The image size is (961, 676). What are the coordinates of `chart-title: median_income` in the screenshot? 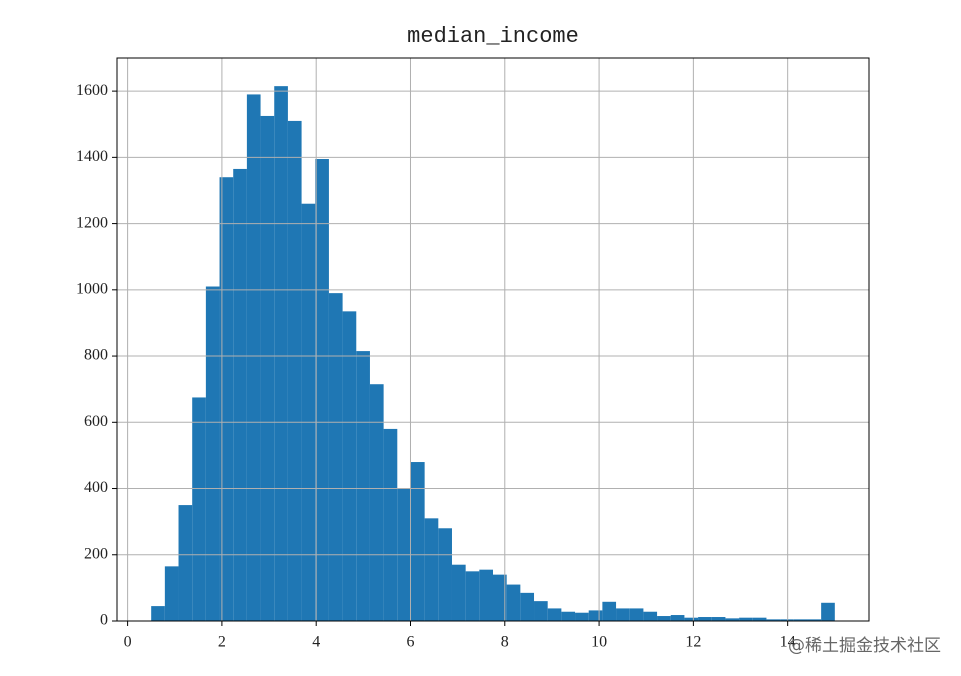 It's located at (493, 36).